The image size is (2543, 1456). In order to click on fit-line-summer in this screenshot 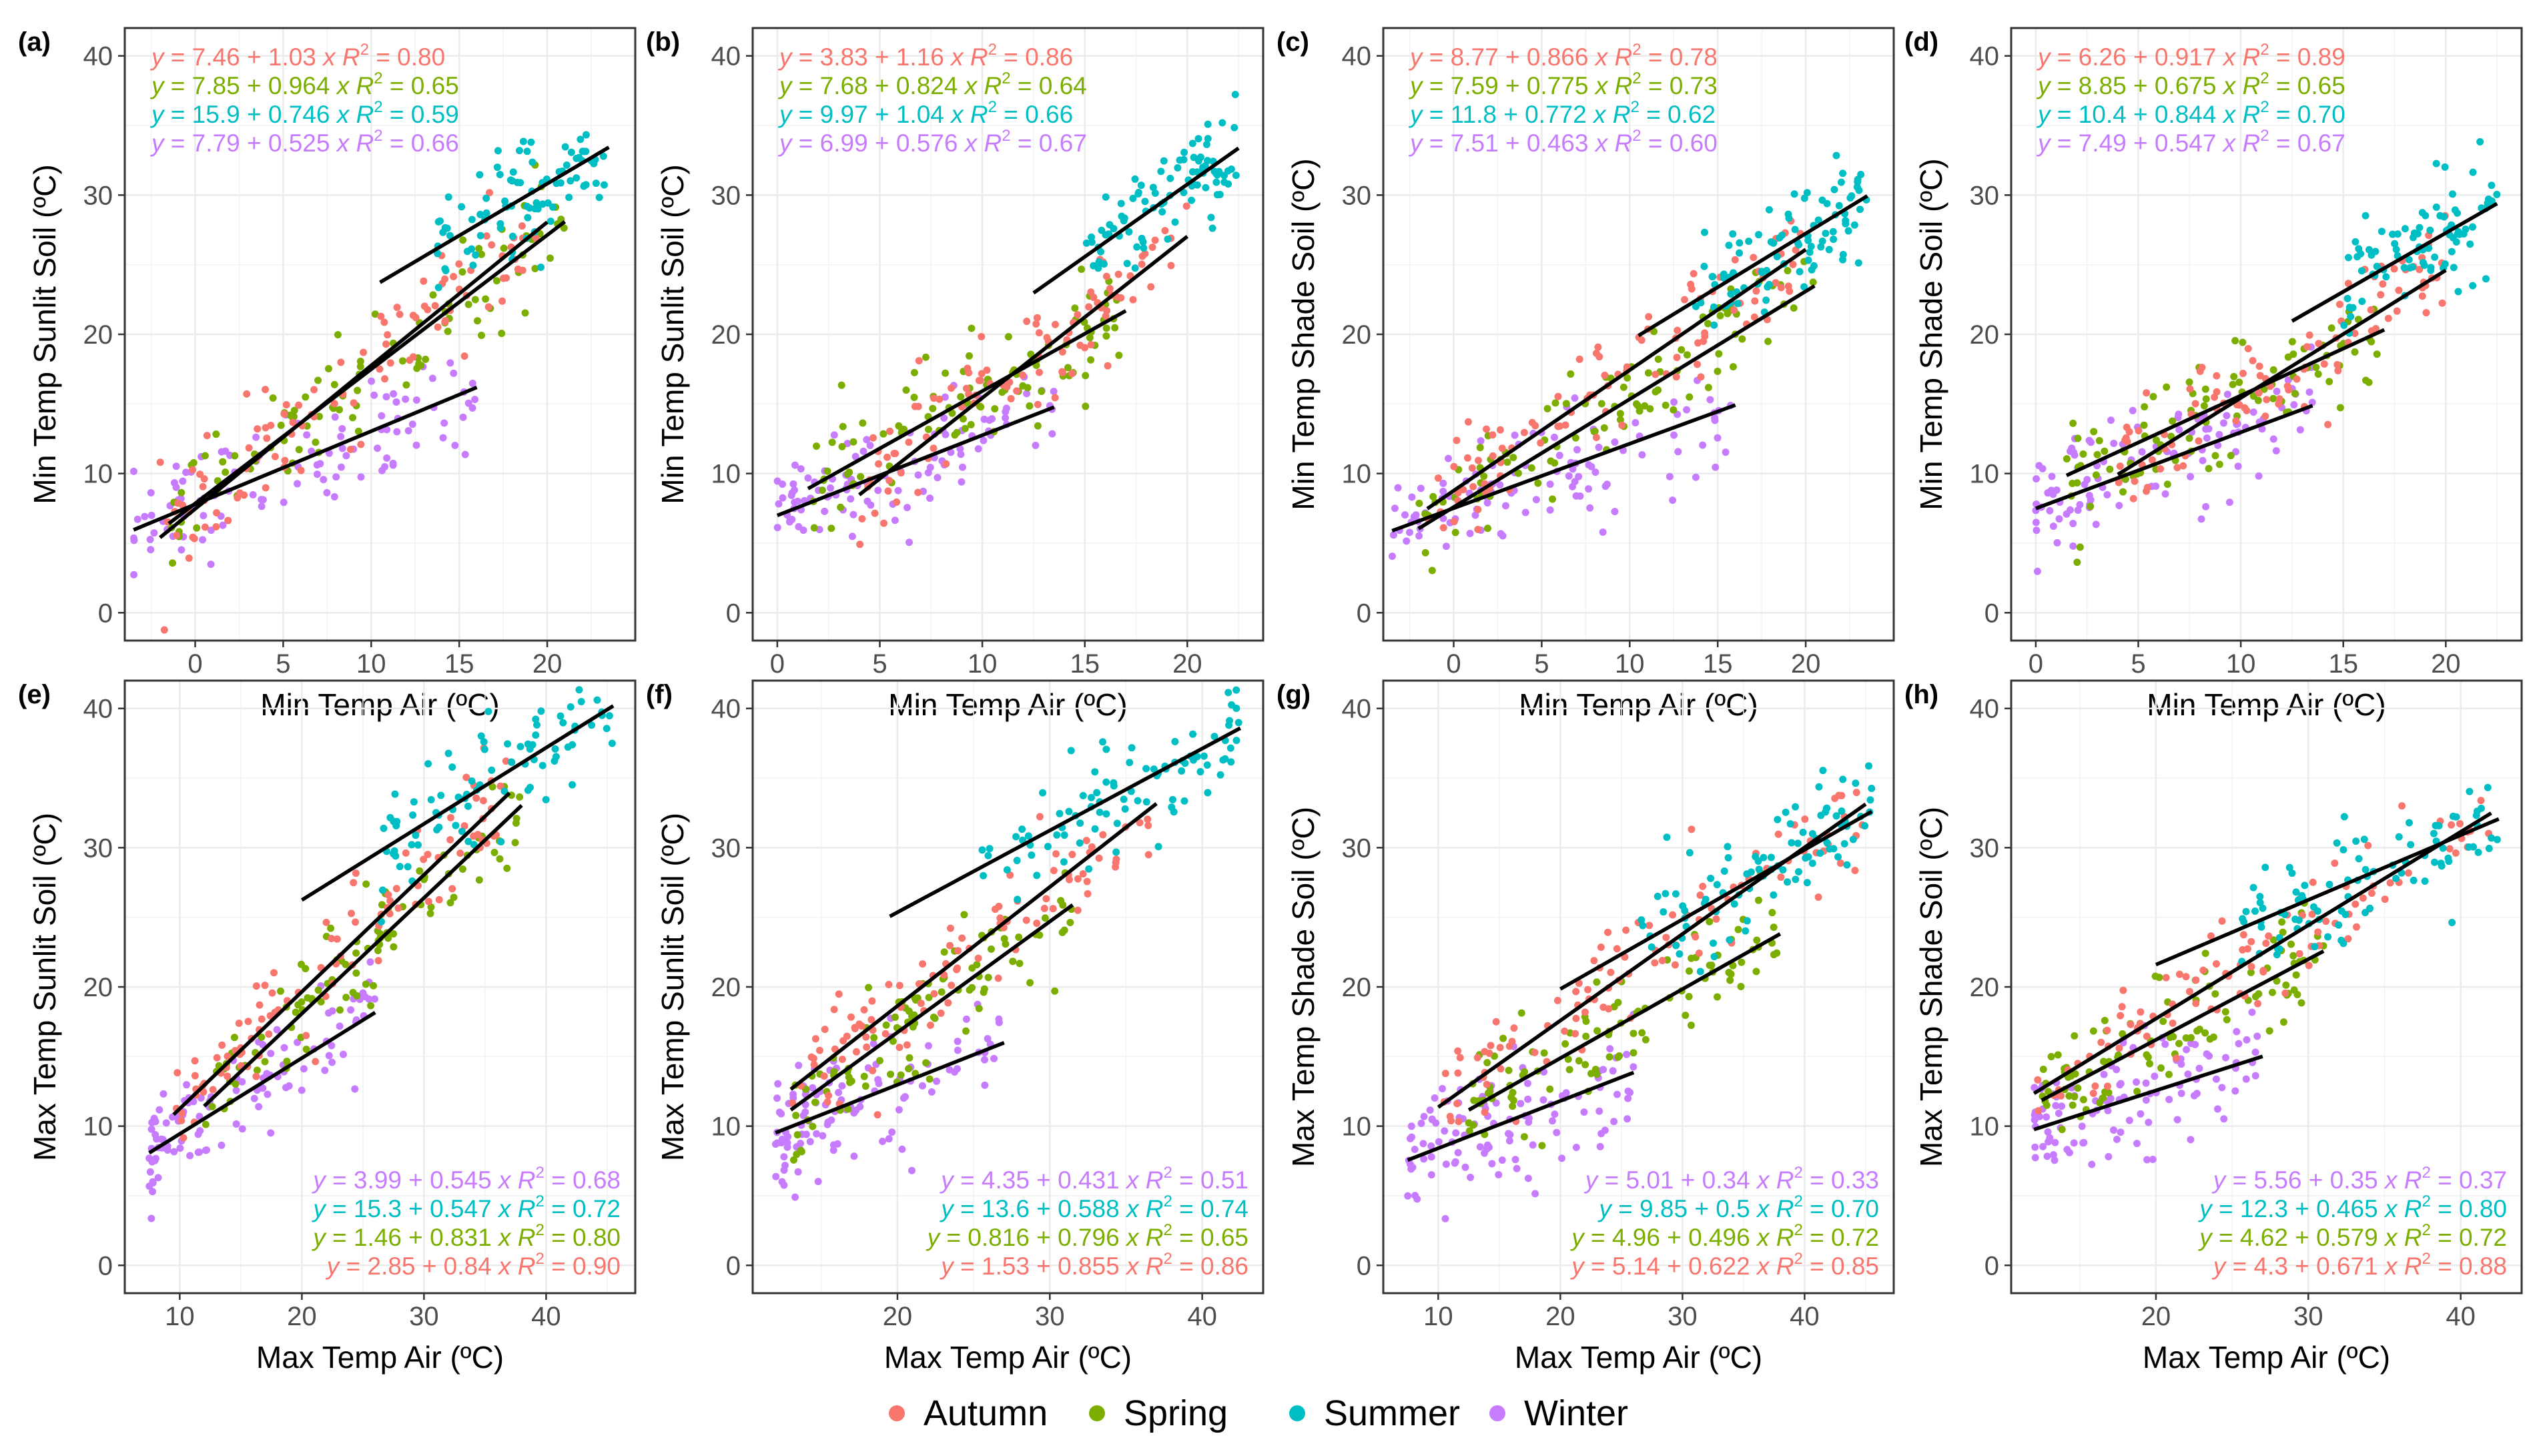, I will do `click(1753, 266)`.